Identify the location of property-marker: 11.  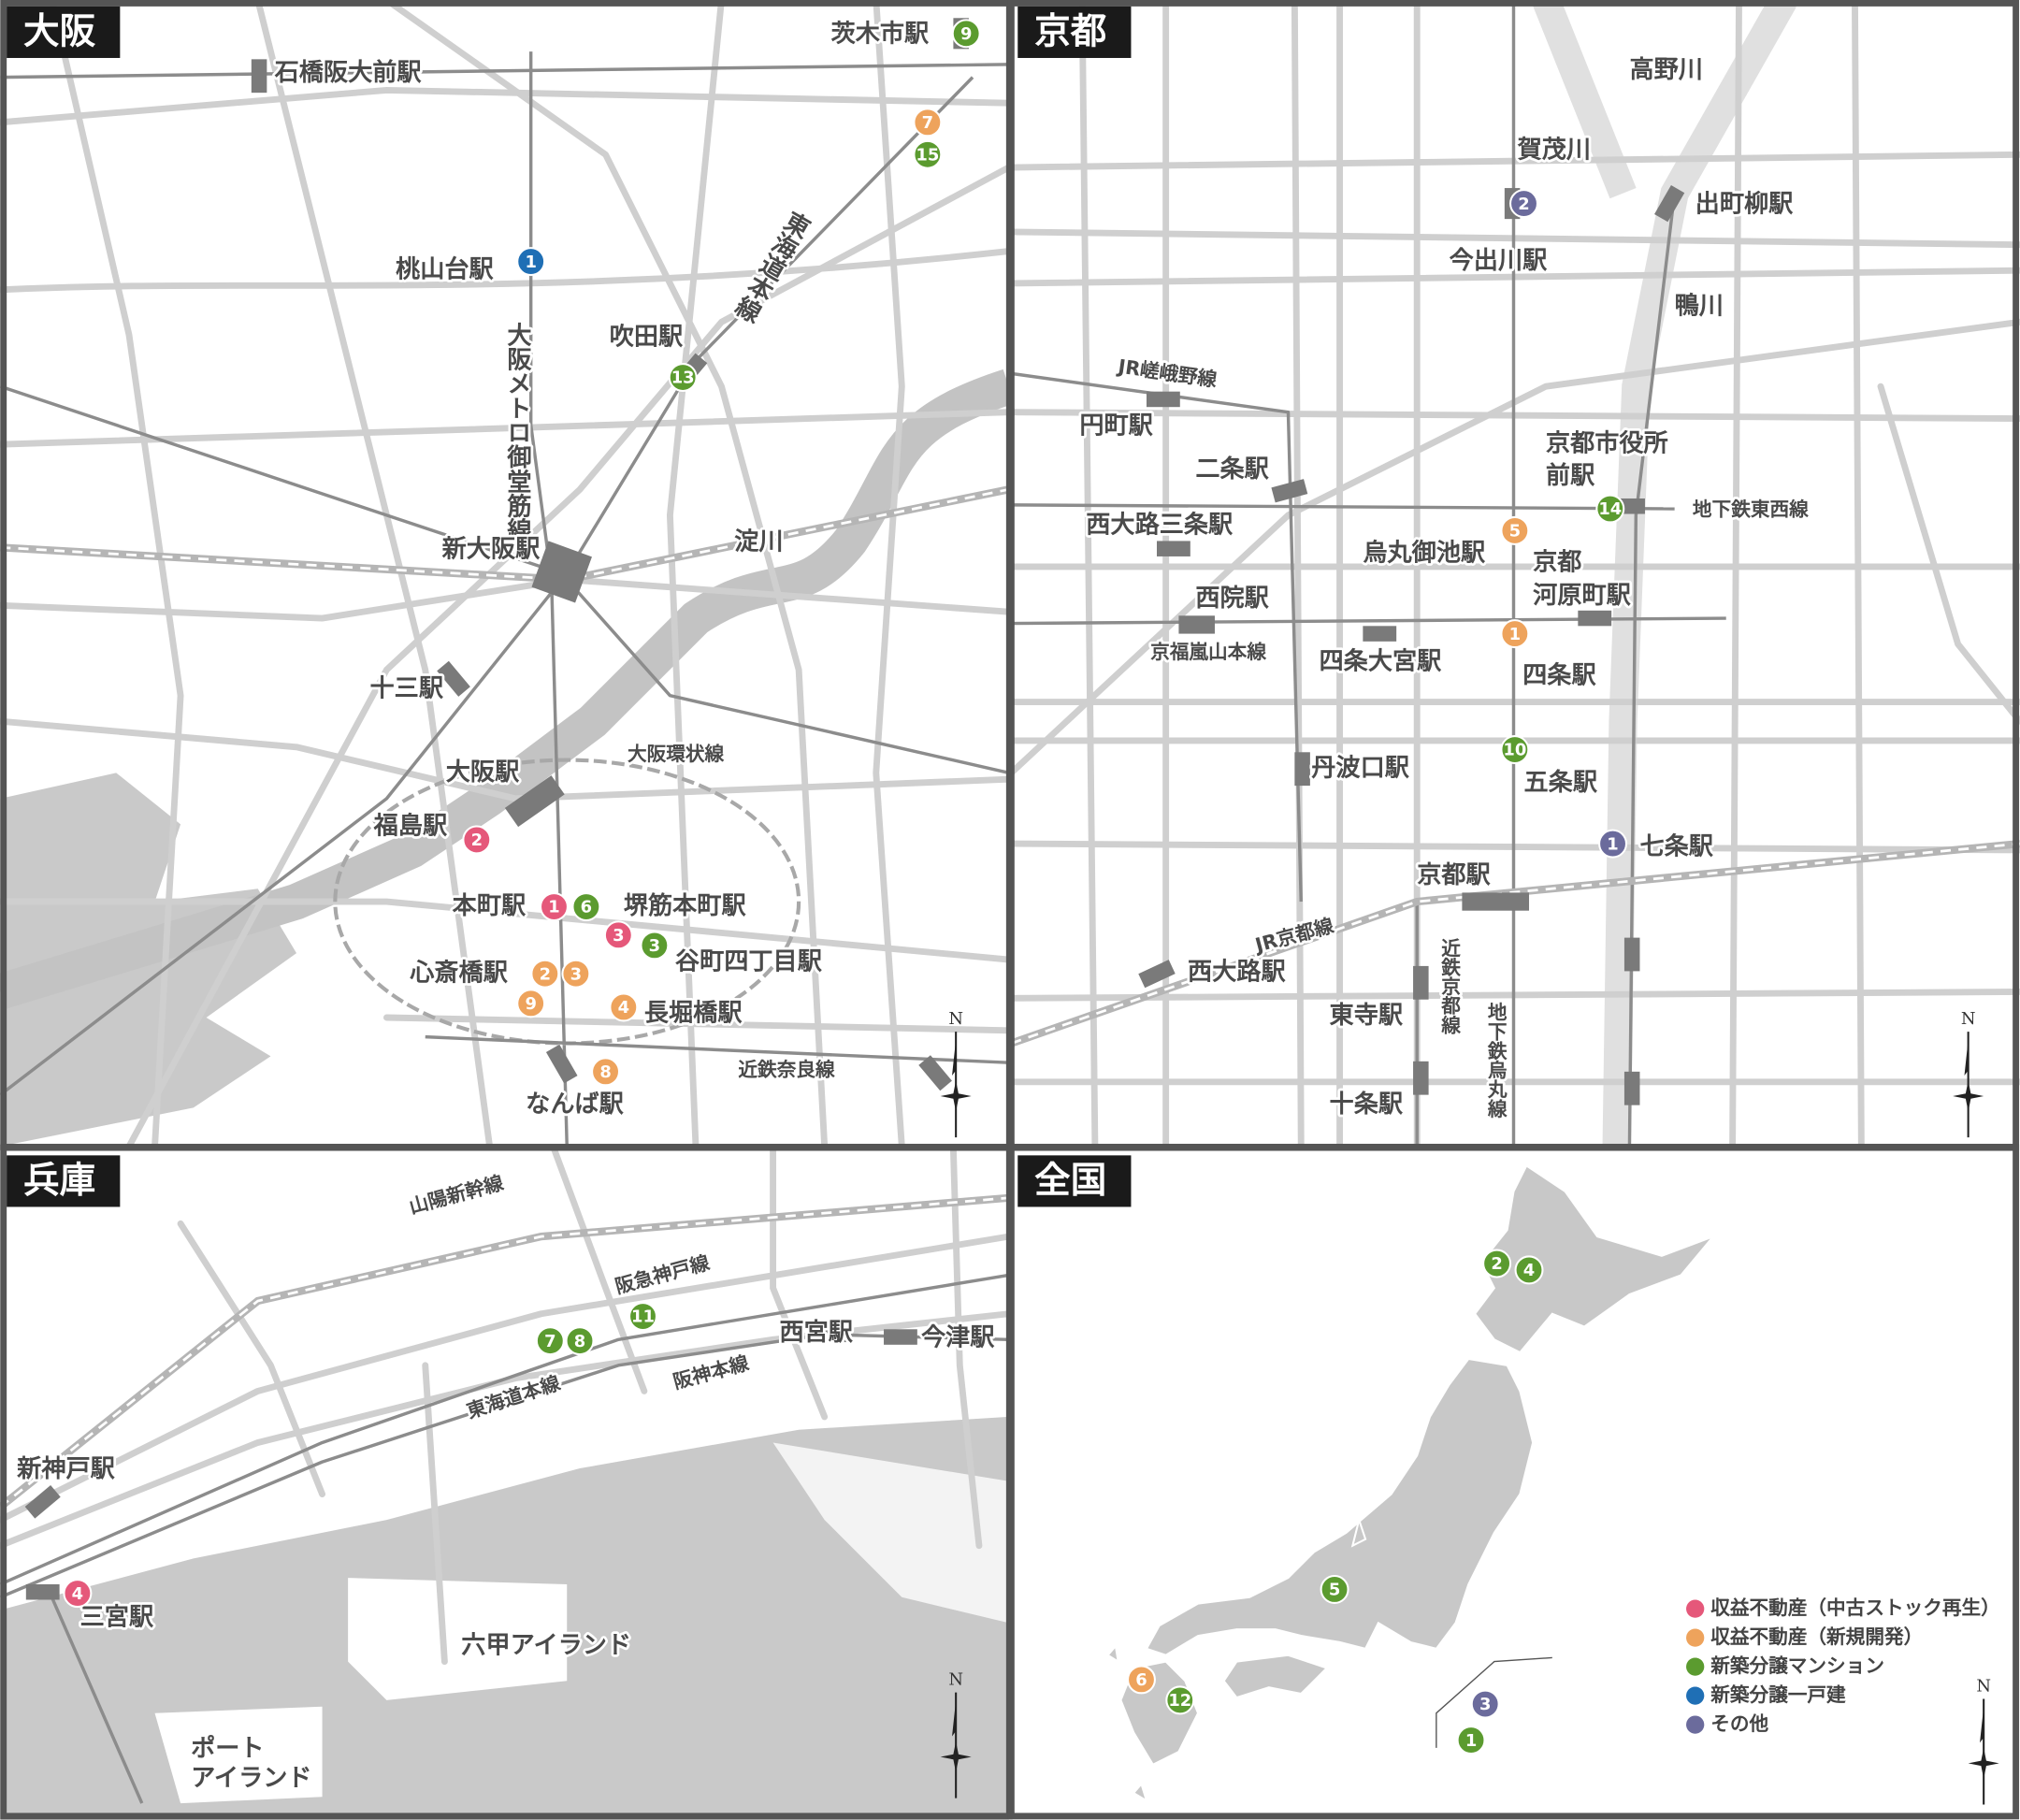
(643, 1317).